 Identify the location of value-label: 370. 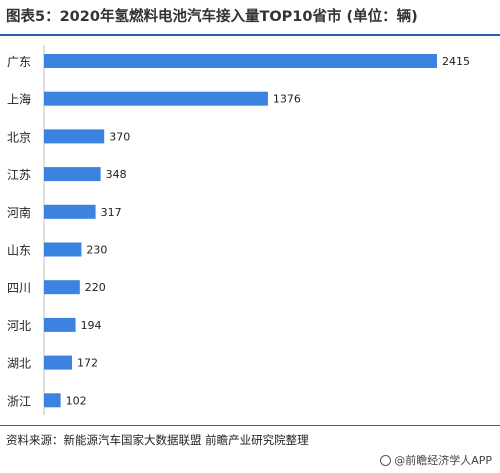
(119, 136).